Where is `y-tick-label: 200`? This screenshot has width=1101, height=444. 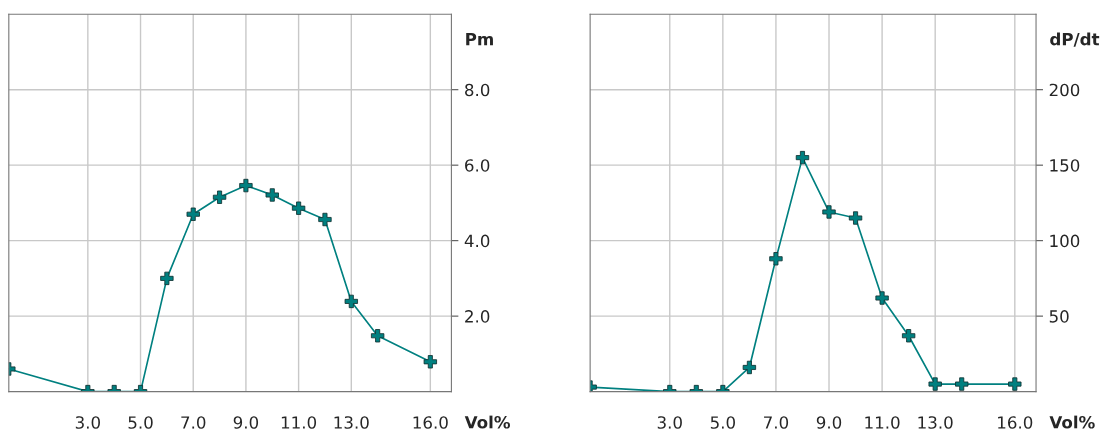 y-tick-label: 200 is located at coordinates (1064, 90).